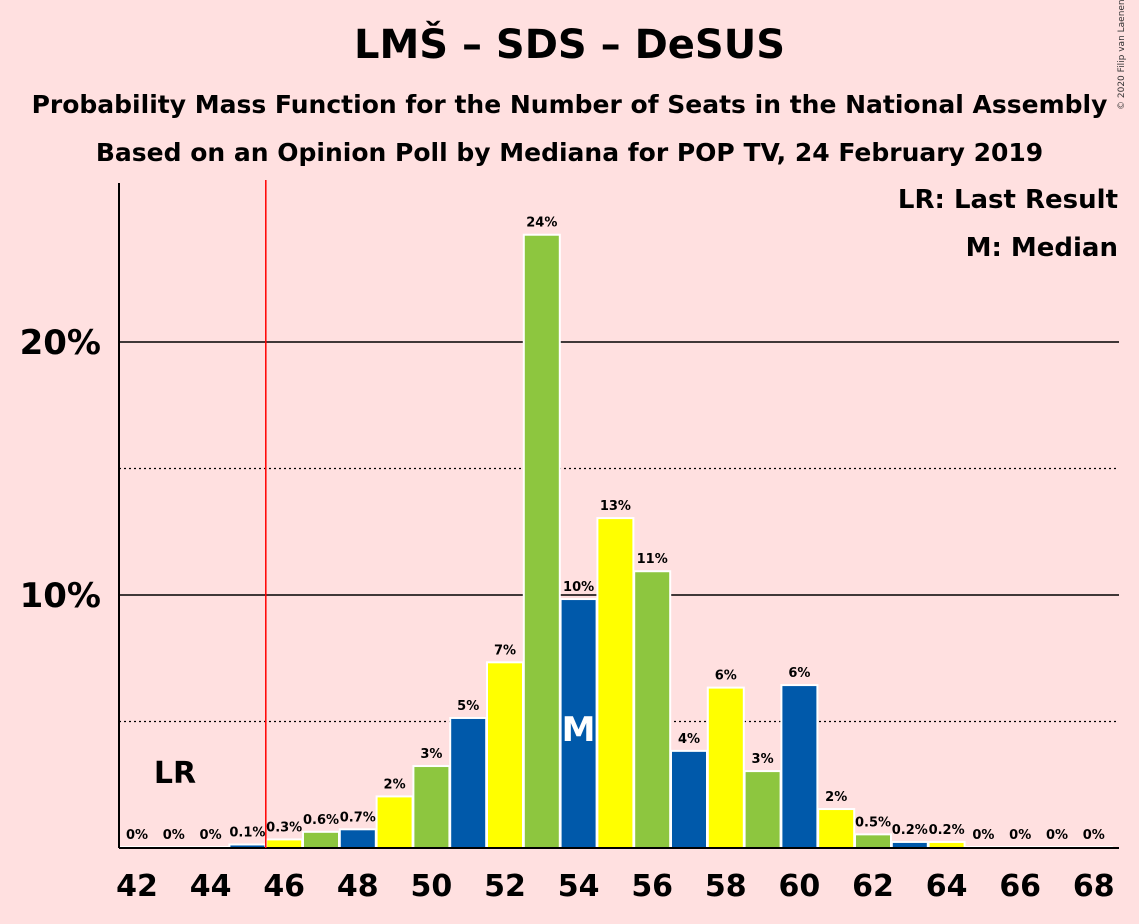  Describe the element at coordinates (615, 506) in the screenshot. I see `bar-value-label: 13%` at that location.